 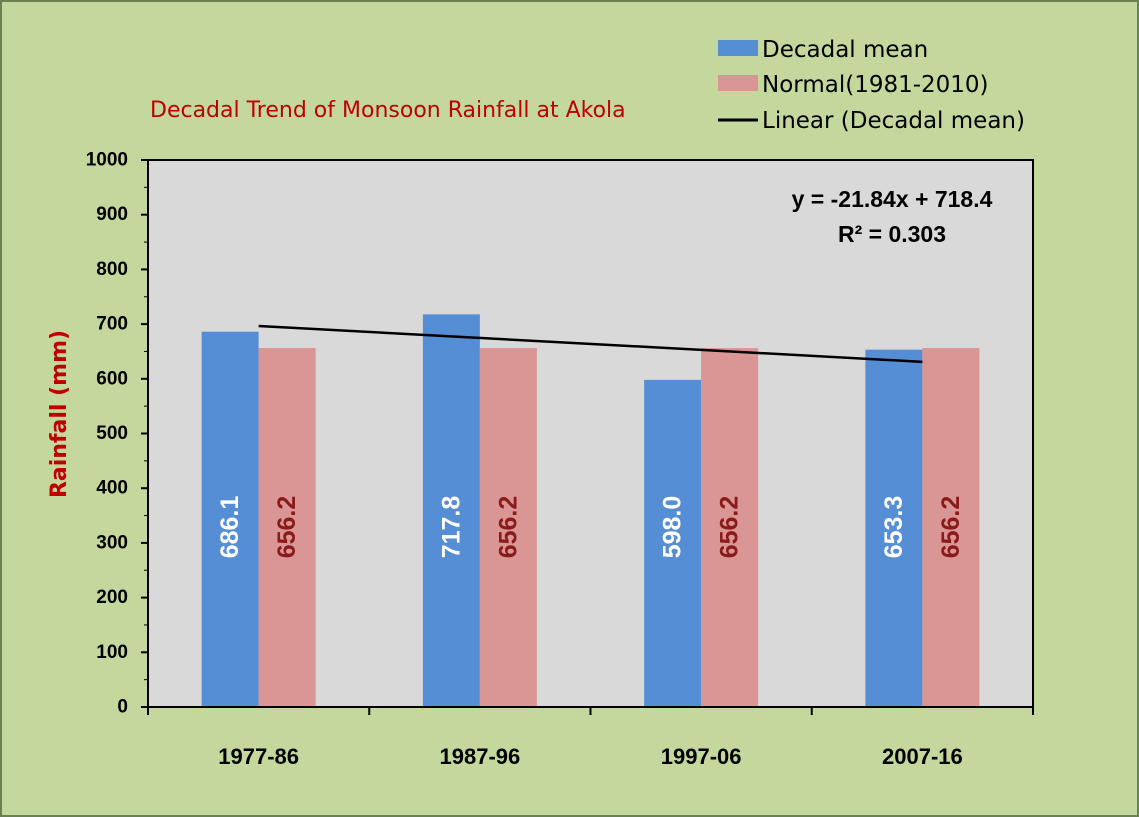 I want to click on trendline-equation: y = -21.84x + 718.4, so click(x=892, y=199).